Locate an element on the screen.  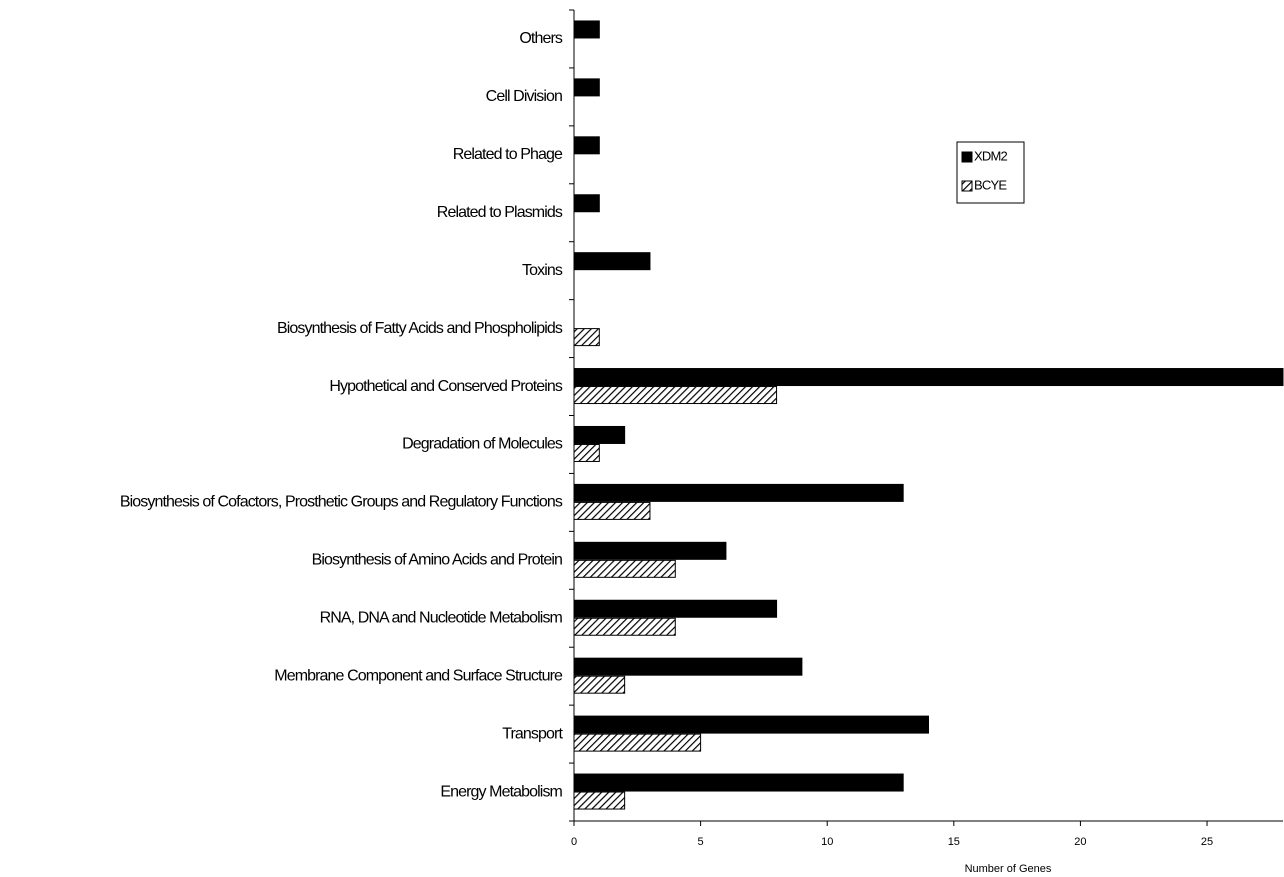
y-tick-label: Cell Division is located at coordinates (524, 96).